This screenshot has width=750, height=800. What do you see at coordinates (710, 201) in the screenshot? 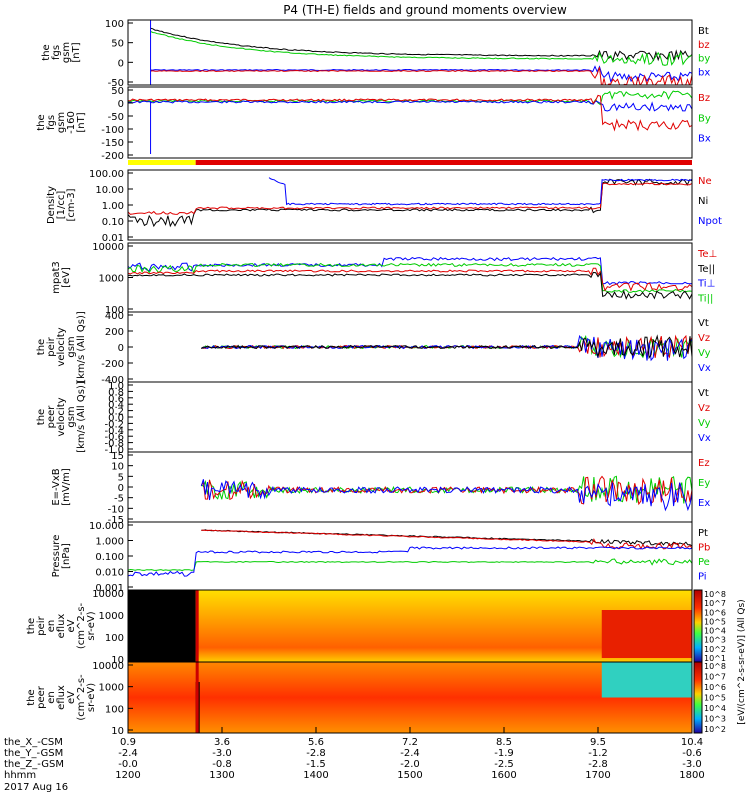
I see `panel-legend: Ne Ni Npot` at bounding box center [710, 201].